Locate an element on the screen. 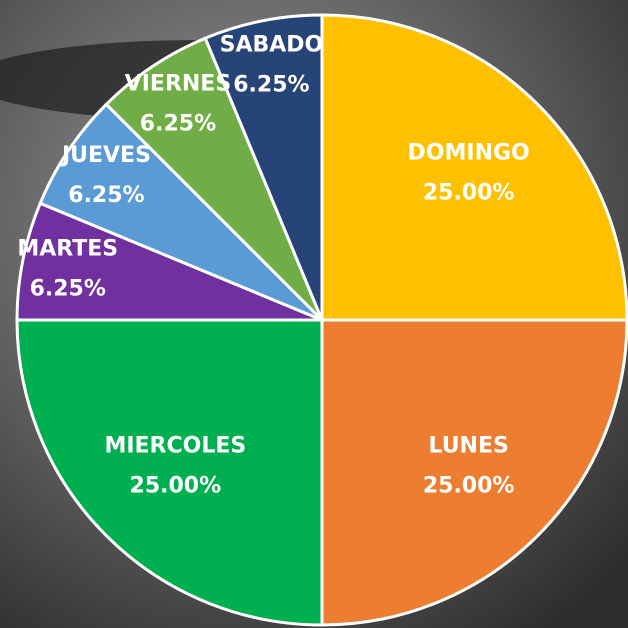 The height and width of the screenshot is (628, 628). slice-label: VIERNES is located at coordinates (178, 83).